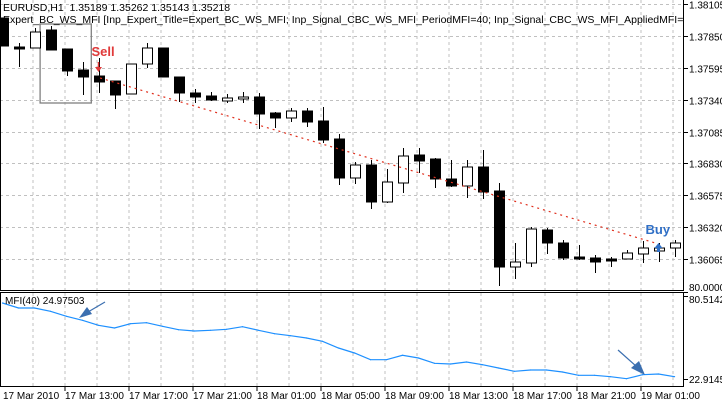  Describe the element at coordinates (705, 102) in the screenshot. I see `price-tick-label: 1.37340` at that location.